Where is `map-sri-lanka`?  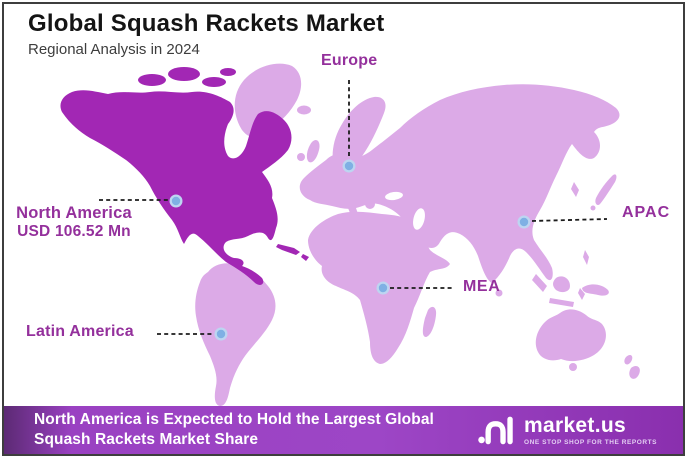
map-sri-lanka is located at coordinates (499, 293).